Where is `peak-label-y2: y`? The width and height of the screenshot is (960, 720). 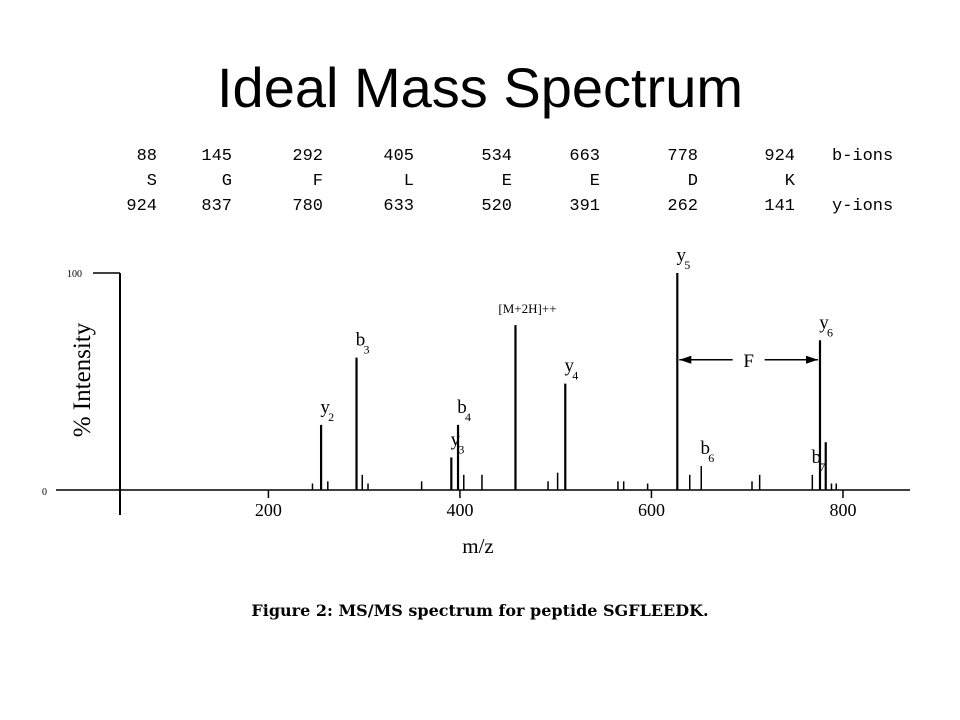
peak-label-y2: y is located at coordinates (325, 407).